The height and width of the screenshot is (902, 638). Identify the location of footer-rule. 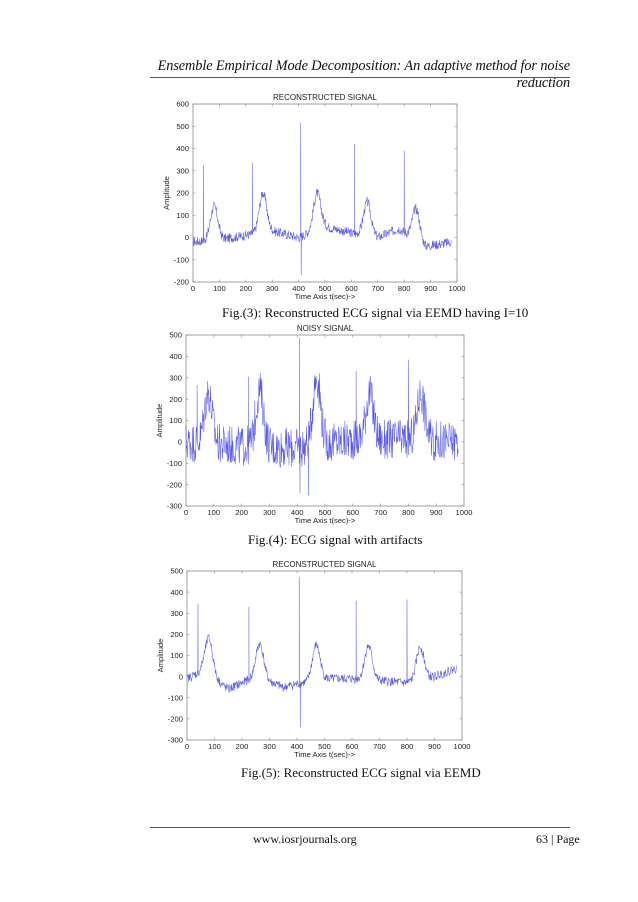
(360, 827).